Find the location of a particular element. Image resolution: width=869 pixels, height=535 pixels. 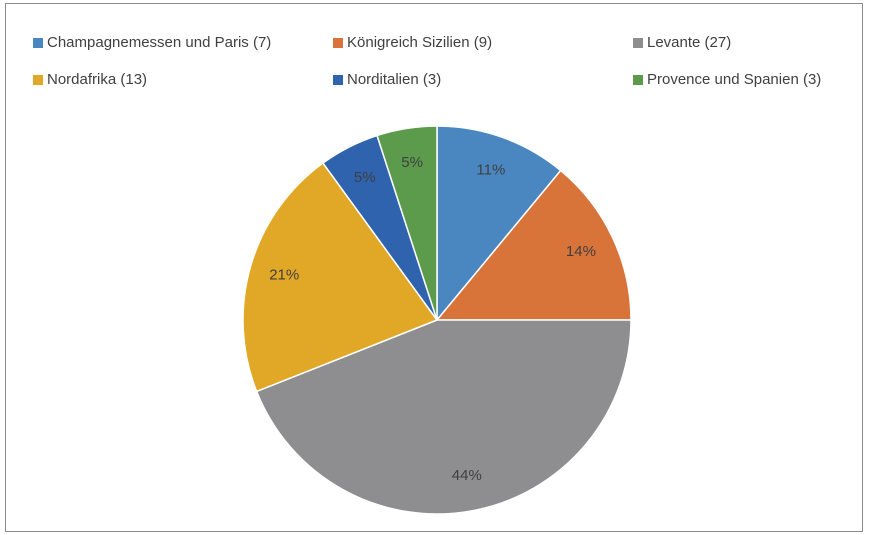

data-label: 21% is located at coordinates (284, 275).